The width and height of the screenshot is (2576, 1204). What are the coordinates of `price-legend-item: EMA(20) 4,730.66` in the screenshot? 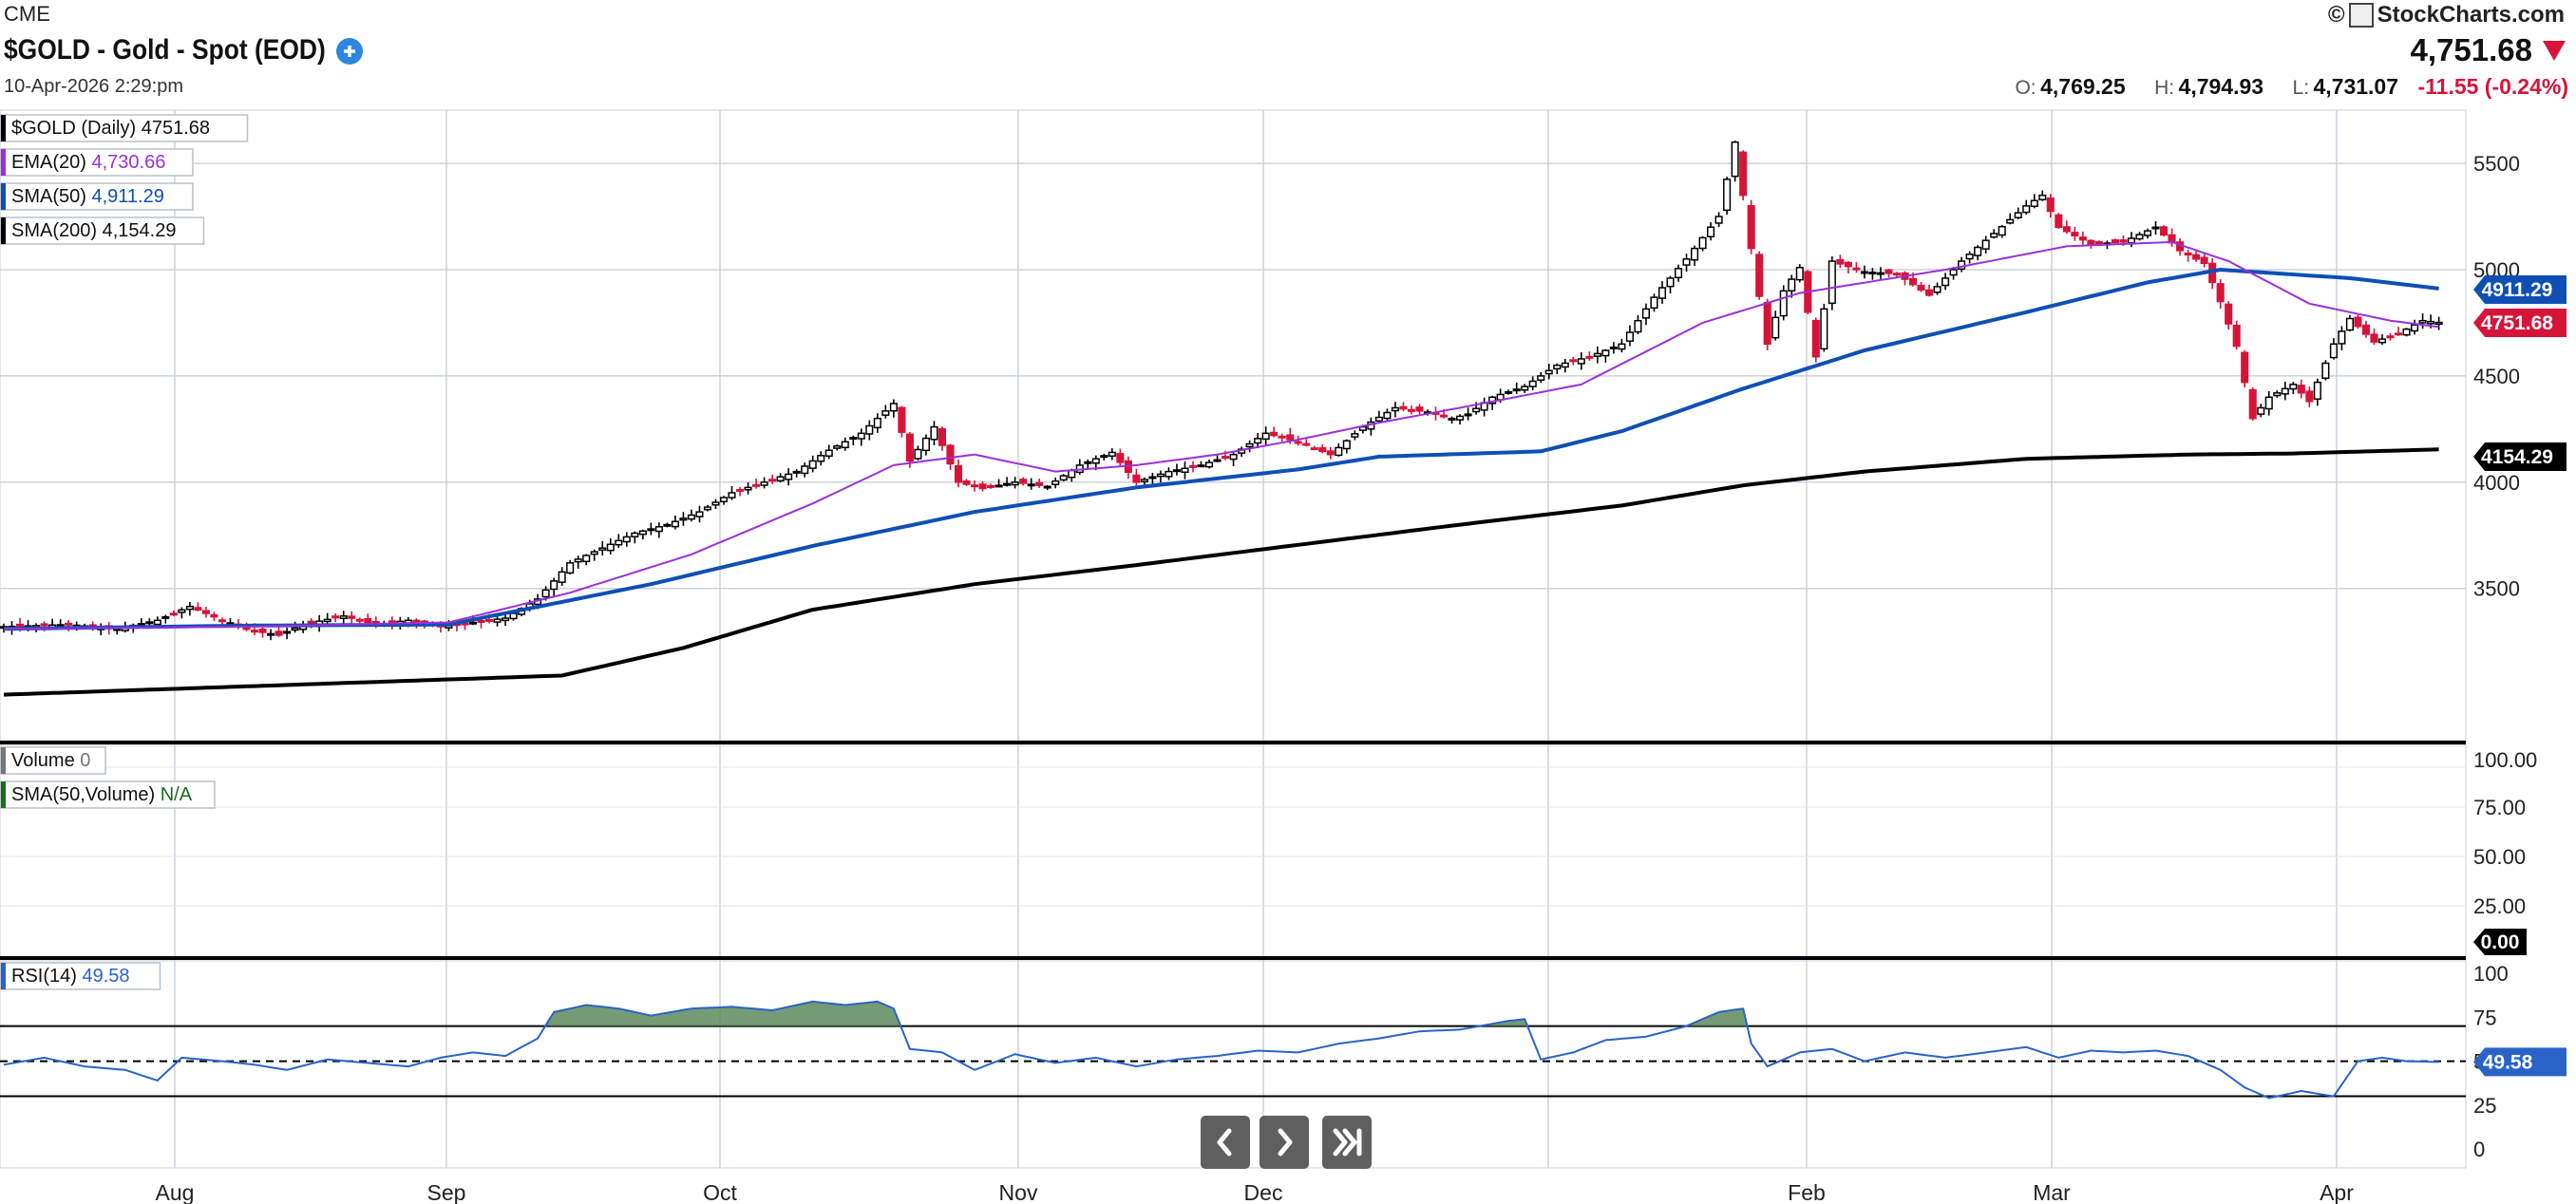 It's located at (97, 162).